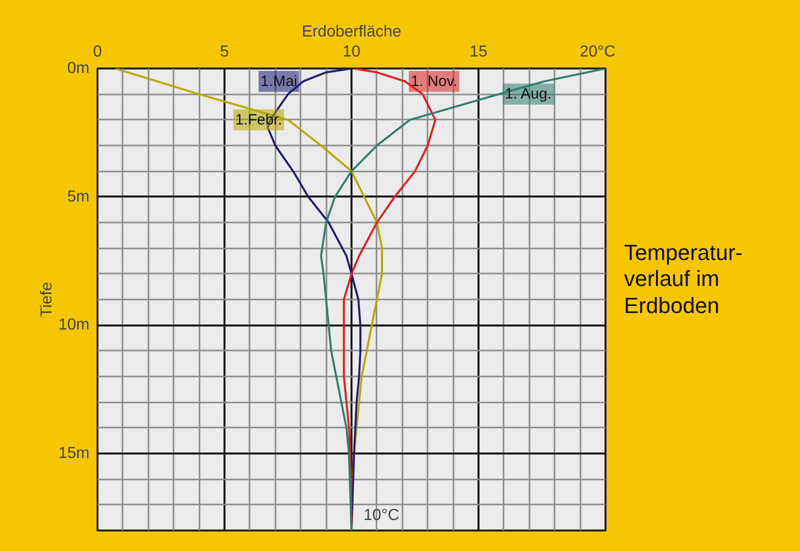 This screenshot has width=800, height=551. What do you see at coordinates (351, 52) in the screenshot?
I see `x-tick-label: 10` at bounding box center [351, 52].